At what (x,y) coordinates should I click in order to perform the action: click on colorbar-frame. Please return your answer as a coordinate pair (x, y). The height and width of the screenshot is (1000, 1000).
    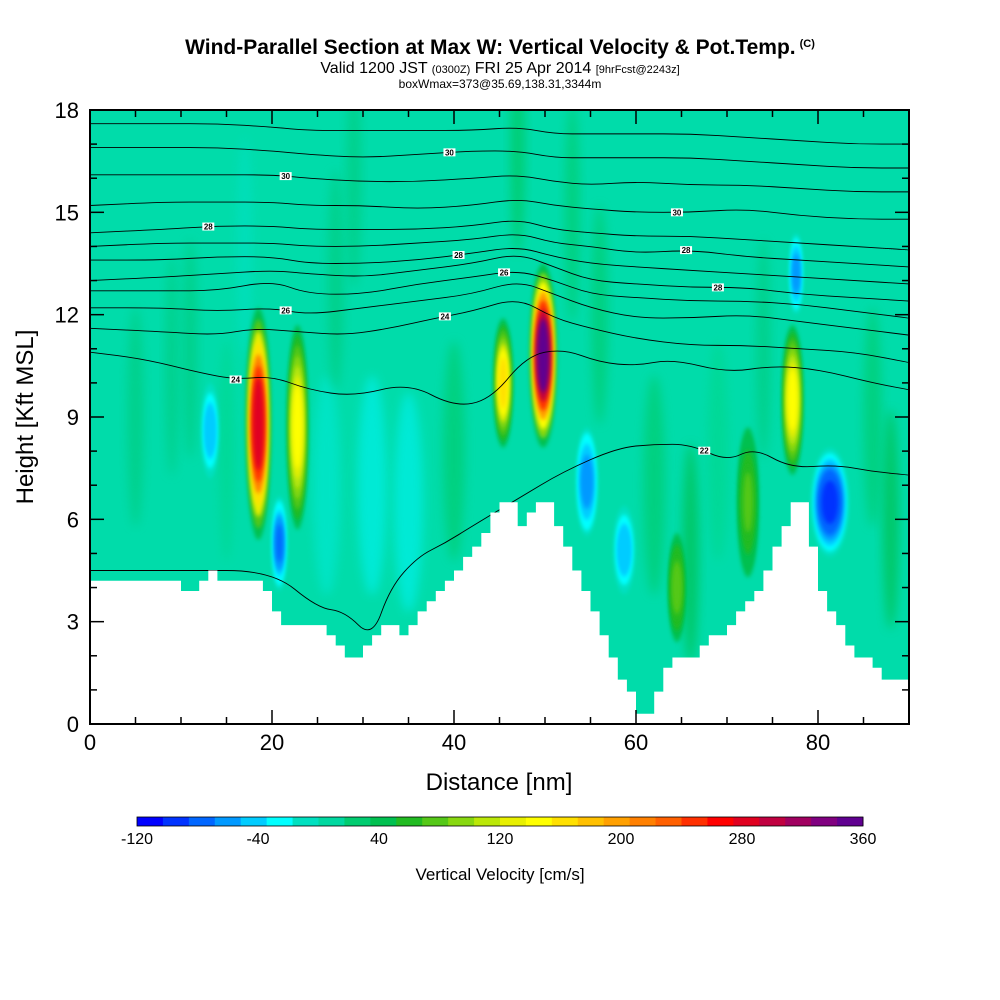
    Looking at the image, I should click on (500, 821).